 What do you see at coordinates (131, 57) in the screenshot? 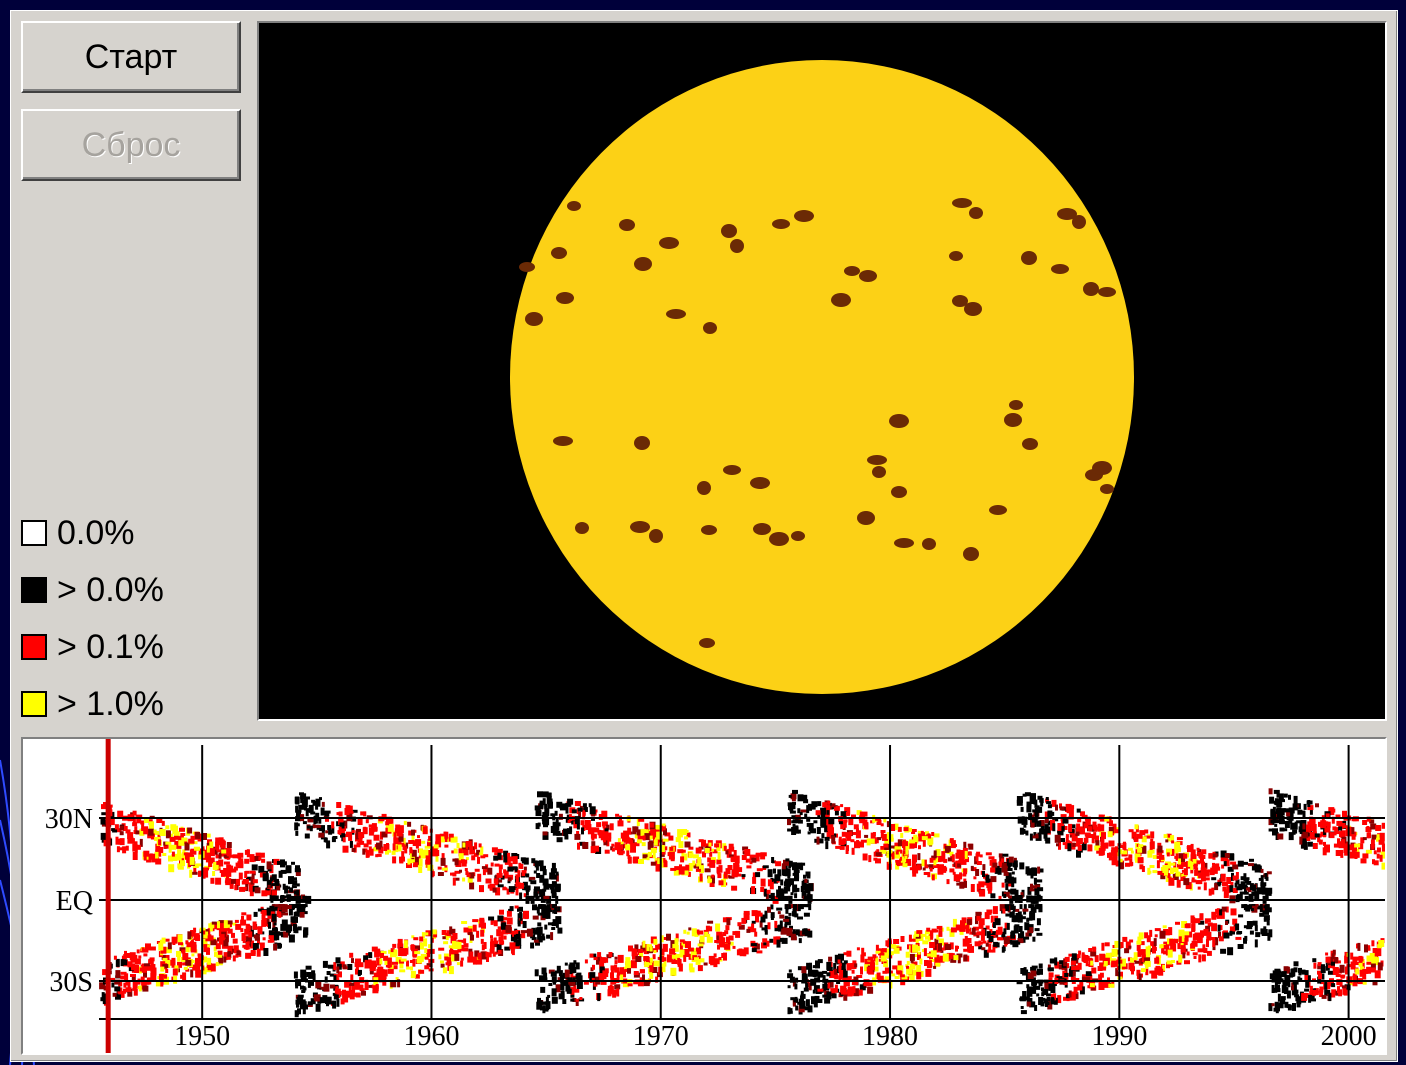
I see `start-button: Старт` at bounding box center [131, 57].